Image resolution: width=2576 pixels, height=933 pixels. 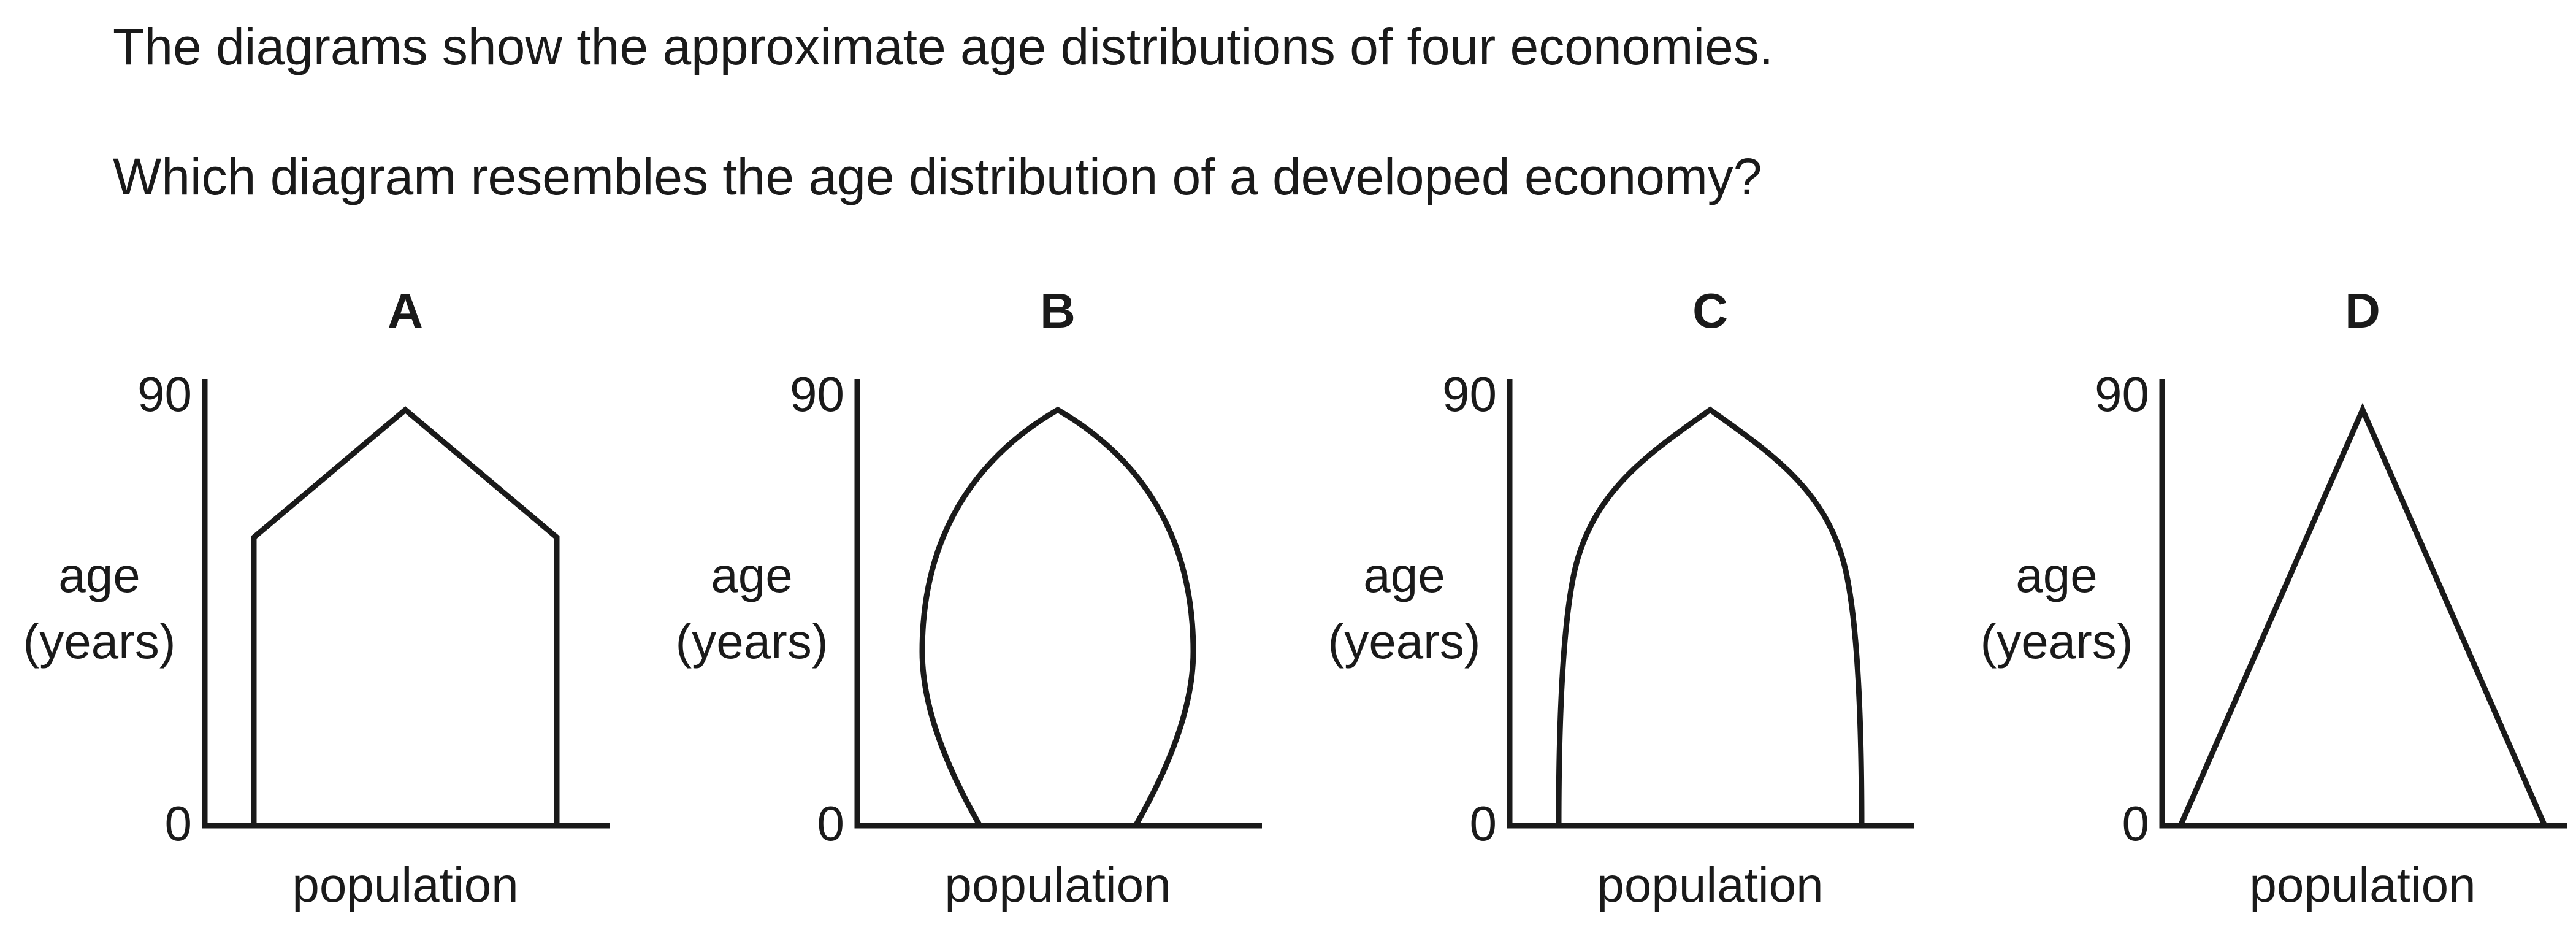 What do you see at coordinates (2362, 310) in the screenshot?
I see `diagram-letter-d: D` at bounding box center [2362, 310].